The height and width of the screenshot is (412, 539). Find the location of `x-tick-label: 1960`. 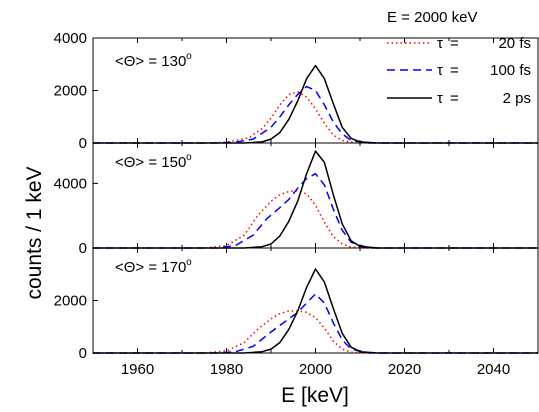

x-tick-label: 1960 is located at coordinates (137, 369).